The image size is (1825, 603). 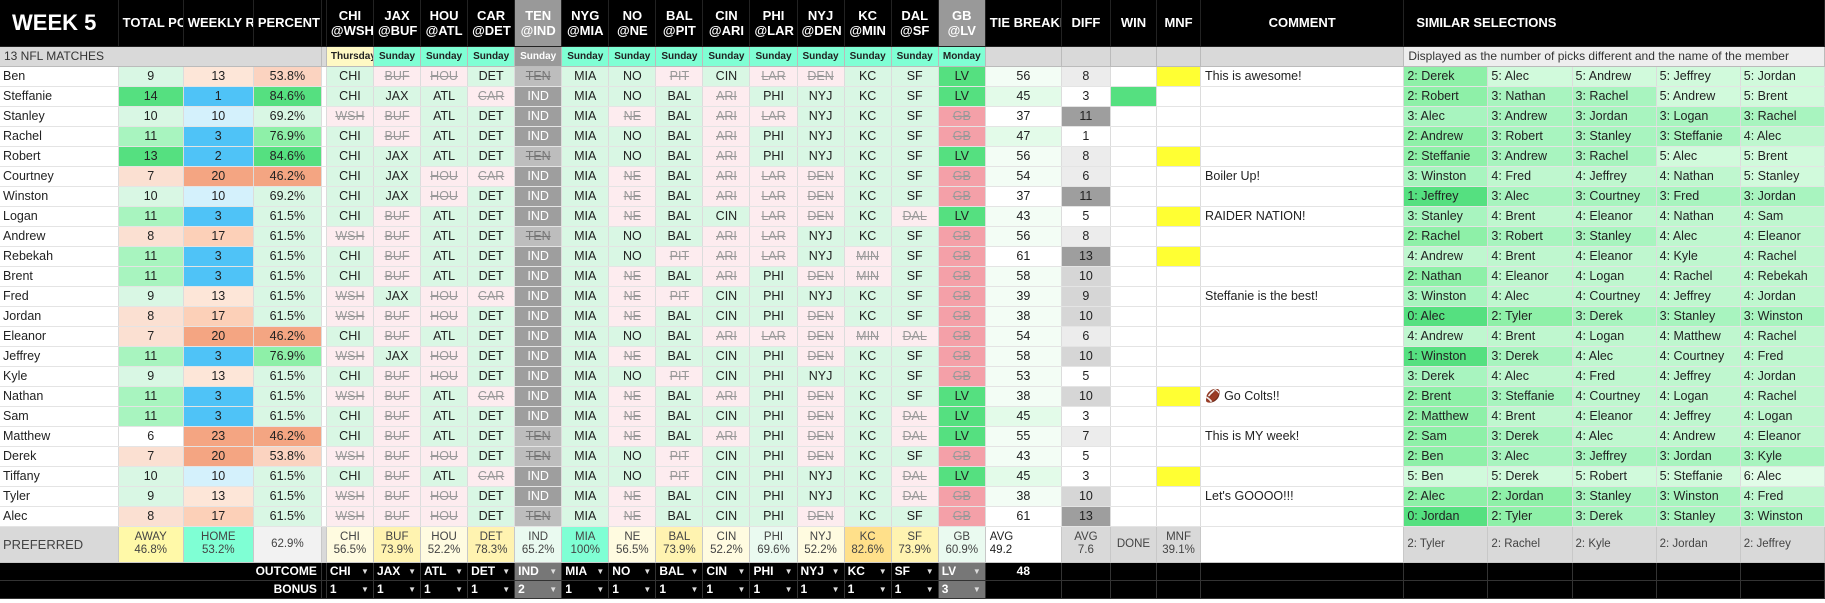 I want to click on player-name: Logan, so click(x=59, y=216).